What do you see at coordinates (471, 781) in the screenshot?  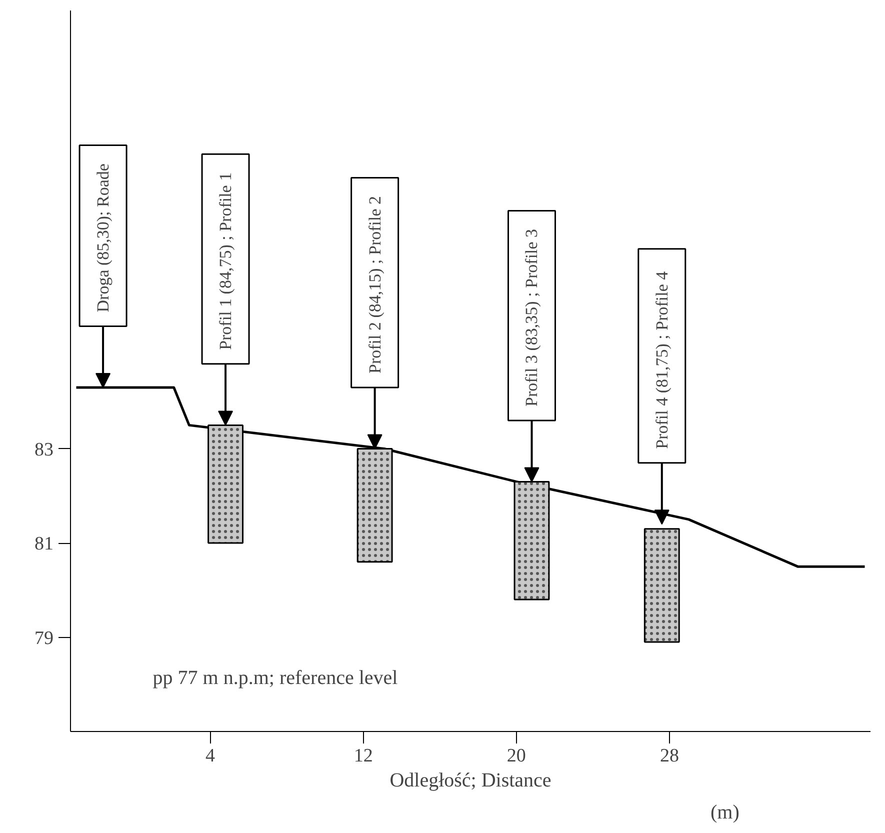 I see `x-axis-title: Odległość; Distance` at bounding box center [471, 781].